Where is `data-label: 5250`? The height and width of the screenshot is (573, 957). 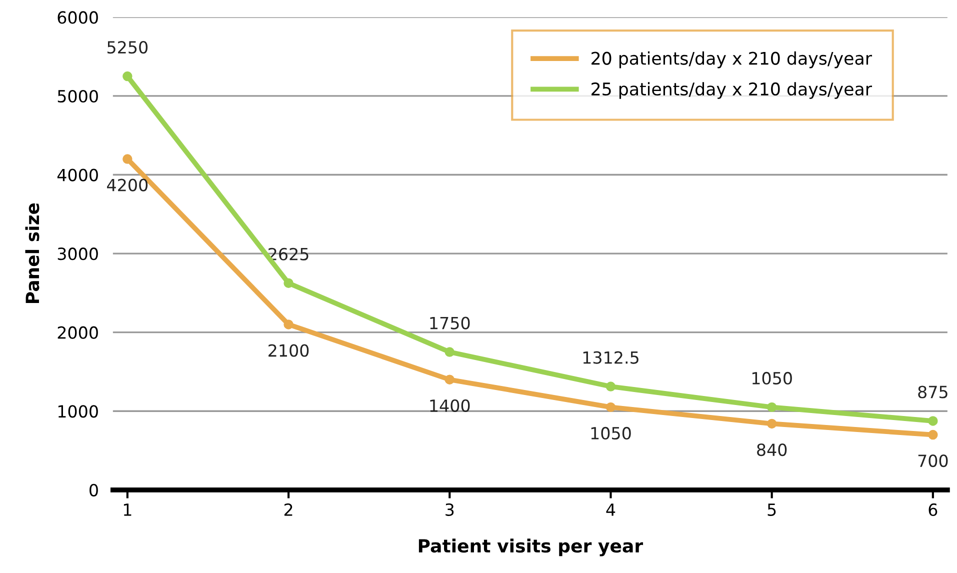
data-label: 5250 is located at coordinates (128, 47).